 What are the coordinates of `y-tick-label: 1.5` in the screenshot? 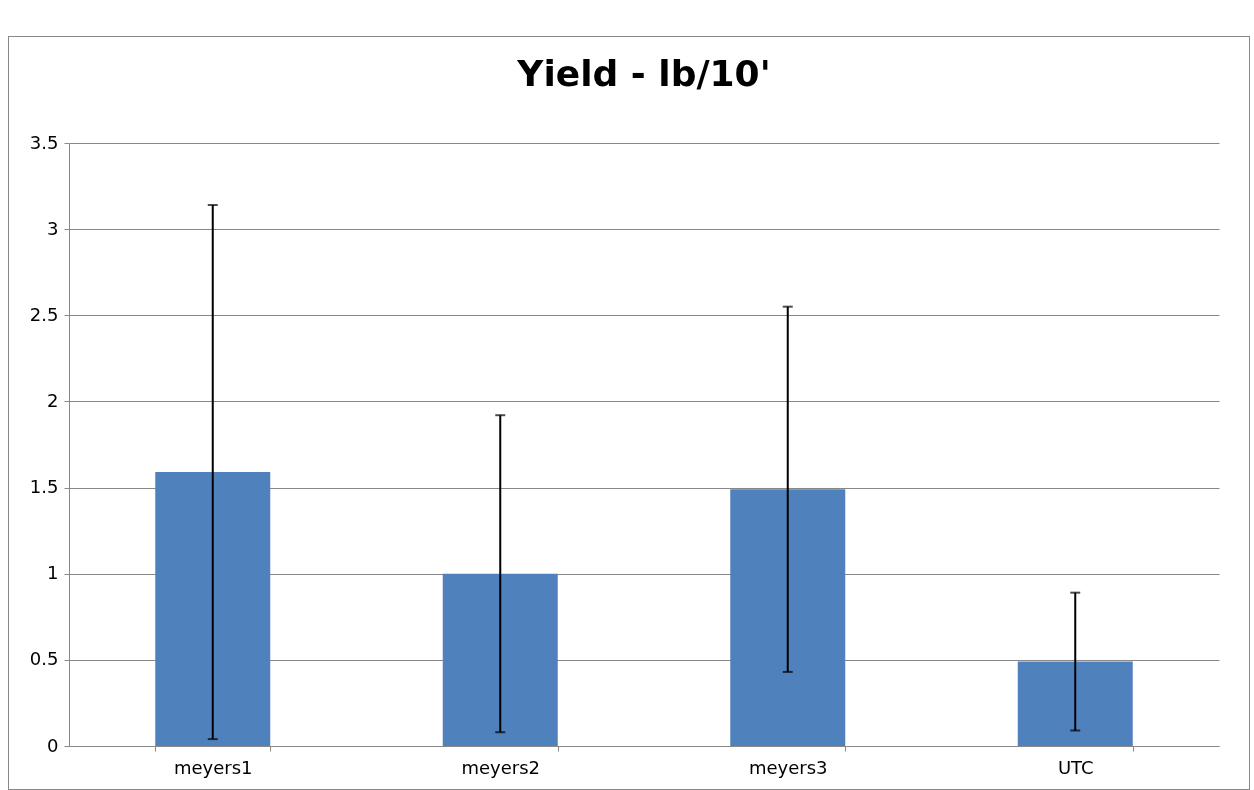 It's located at (44, 487).